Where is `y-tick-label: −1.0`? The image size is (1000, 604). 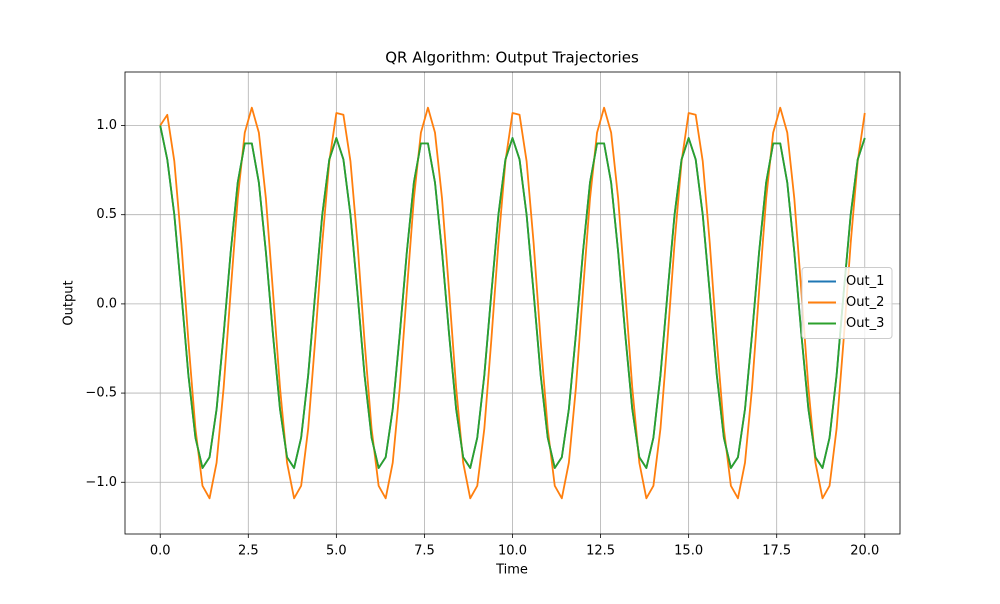
y-tick-label: −1.0 is located at coordinates (101, 482).